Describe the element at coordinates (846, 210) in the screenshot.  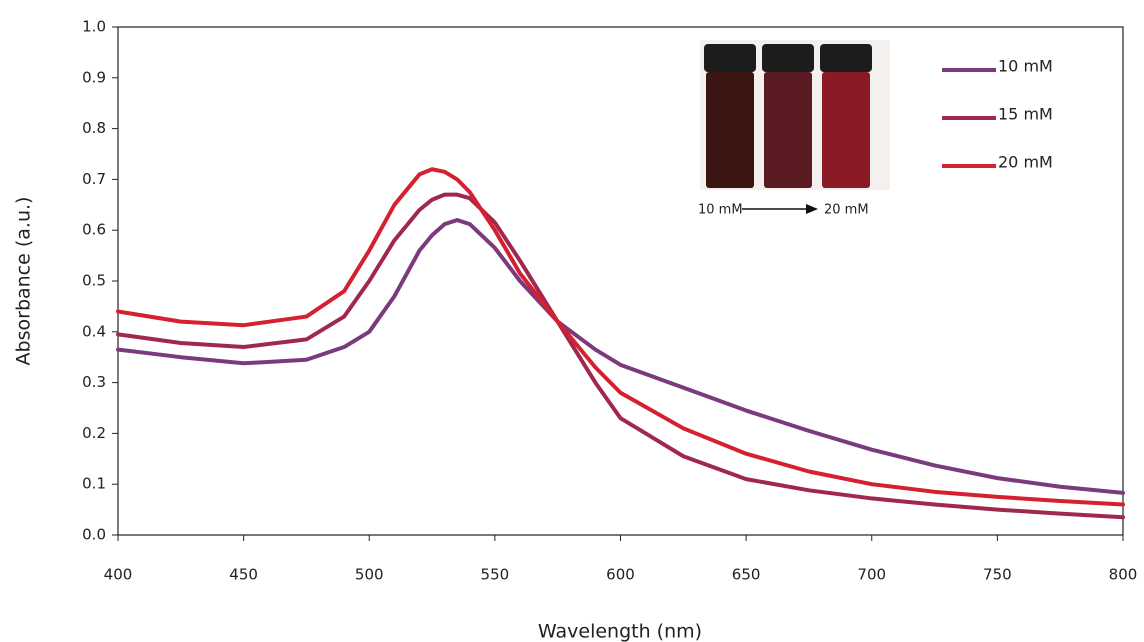
I see `annotation: 20 mM` at that location.